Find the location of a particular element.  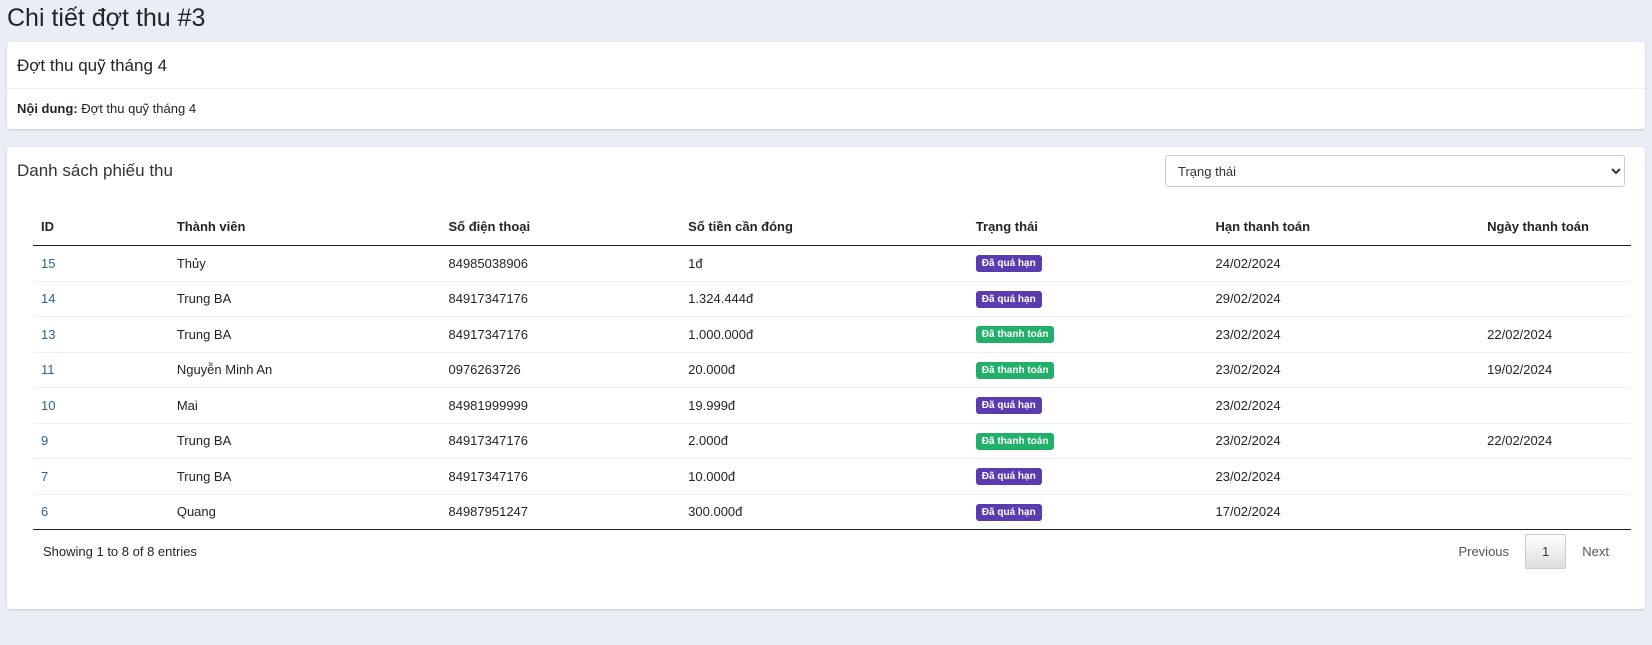

content-label: Nội dung: is located at coordinates (47, 108).